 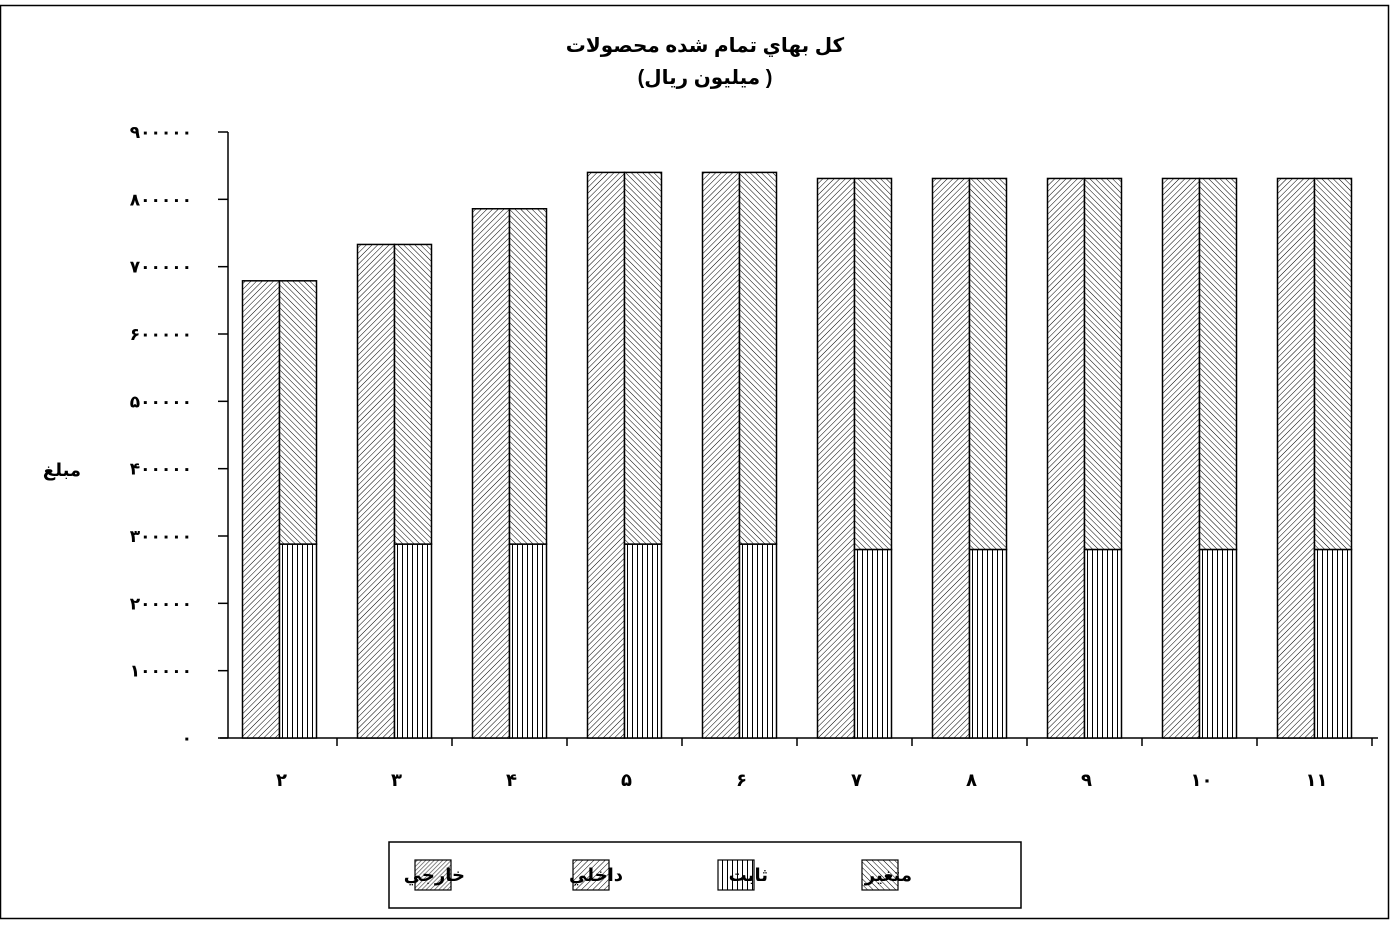 What do you see at coordinates (161, 671) in the screenshot?
I see `y-tick-label: ۱۰۰۰۰۰` at bounding box center [161, 671].